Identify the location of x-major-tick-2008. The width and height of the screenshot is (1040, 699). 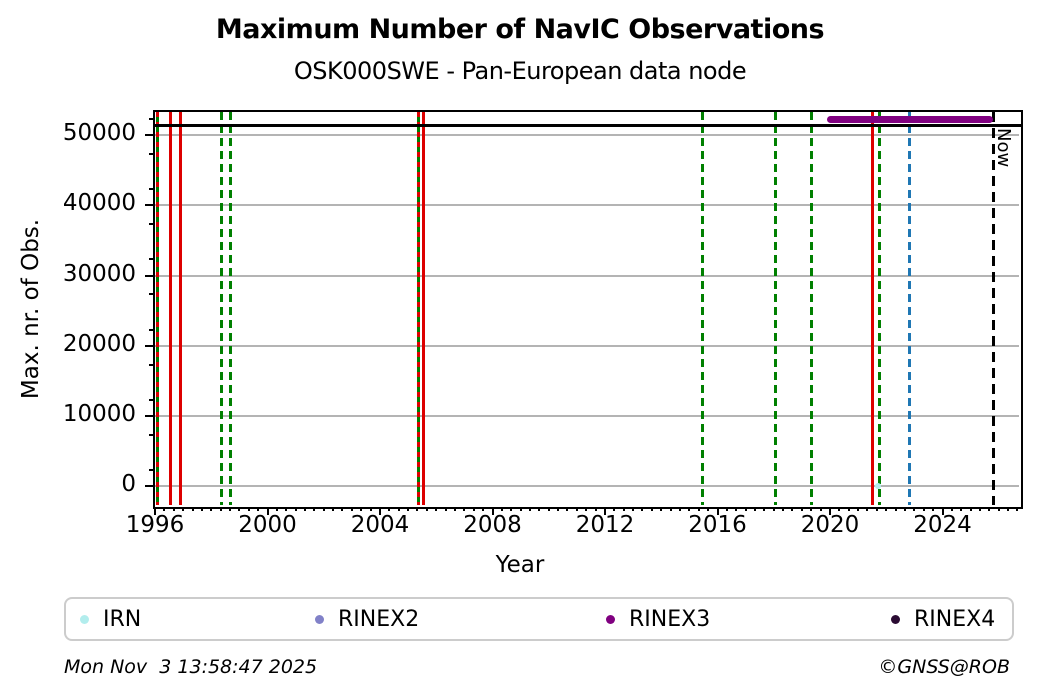
(492, 511).